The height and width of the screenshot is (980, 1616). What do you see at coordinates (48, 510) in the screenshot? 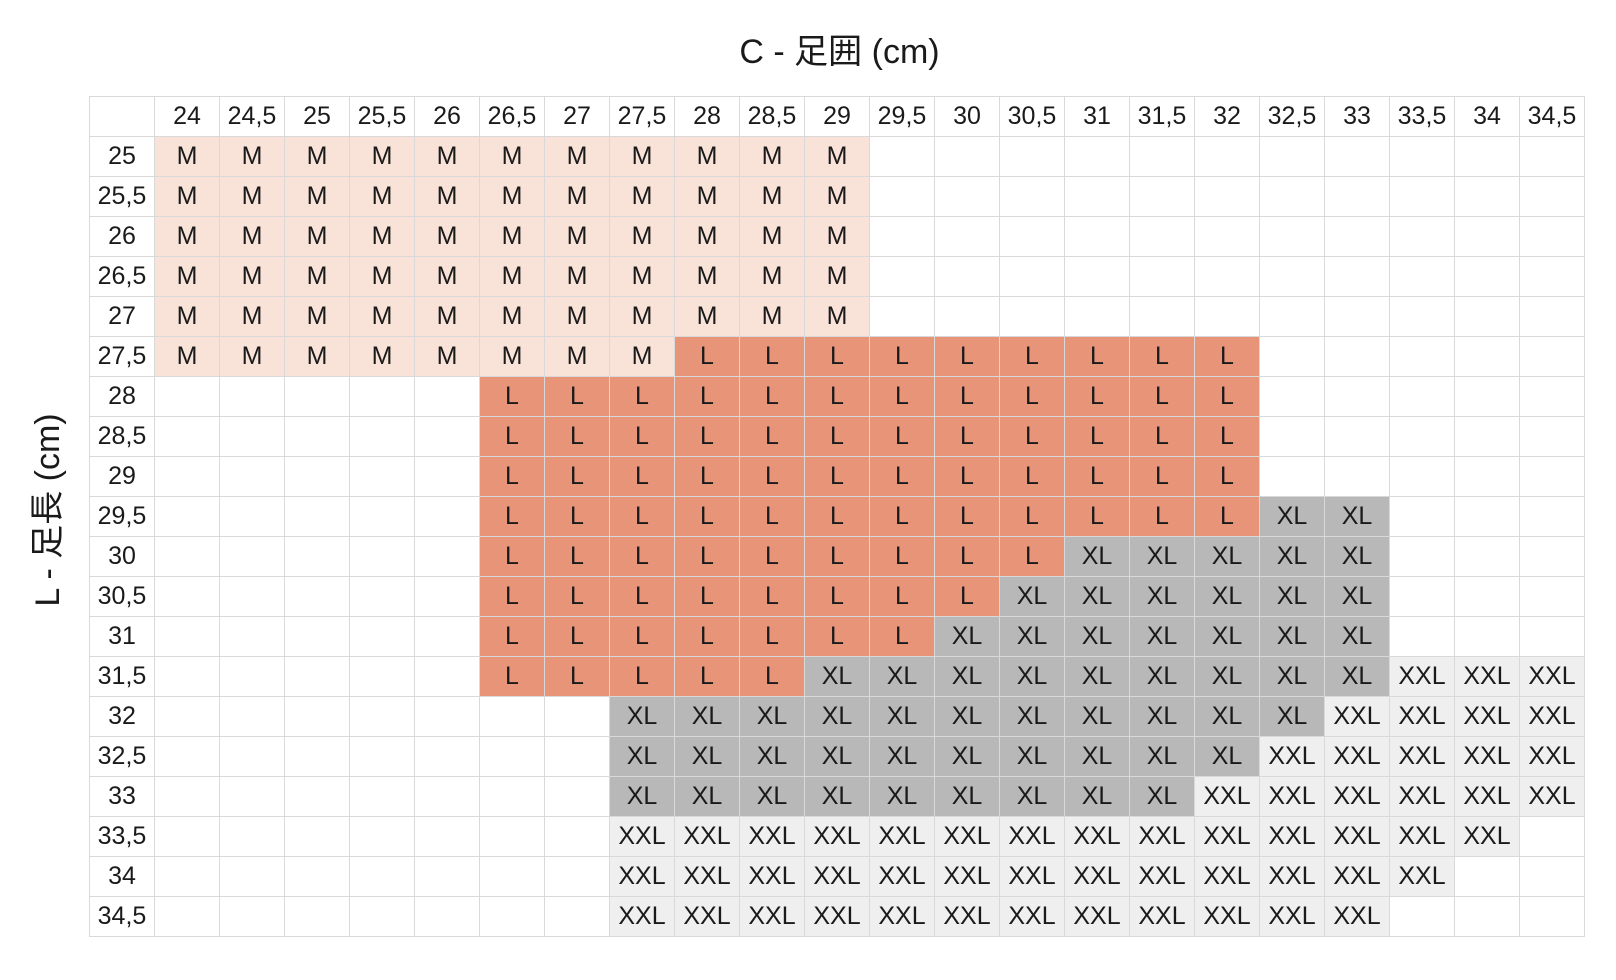
I see `y-axis-title: L - 足長 (cm)` at bounding box center [48, 510].